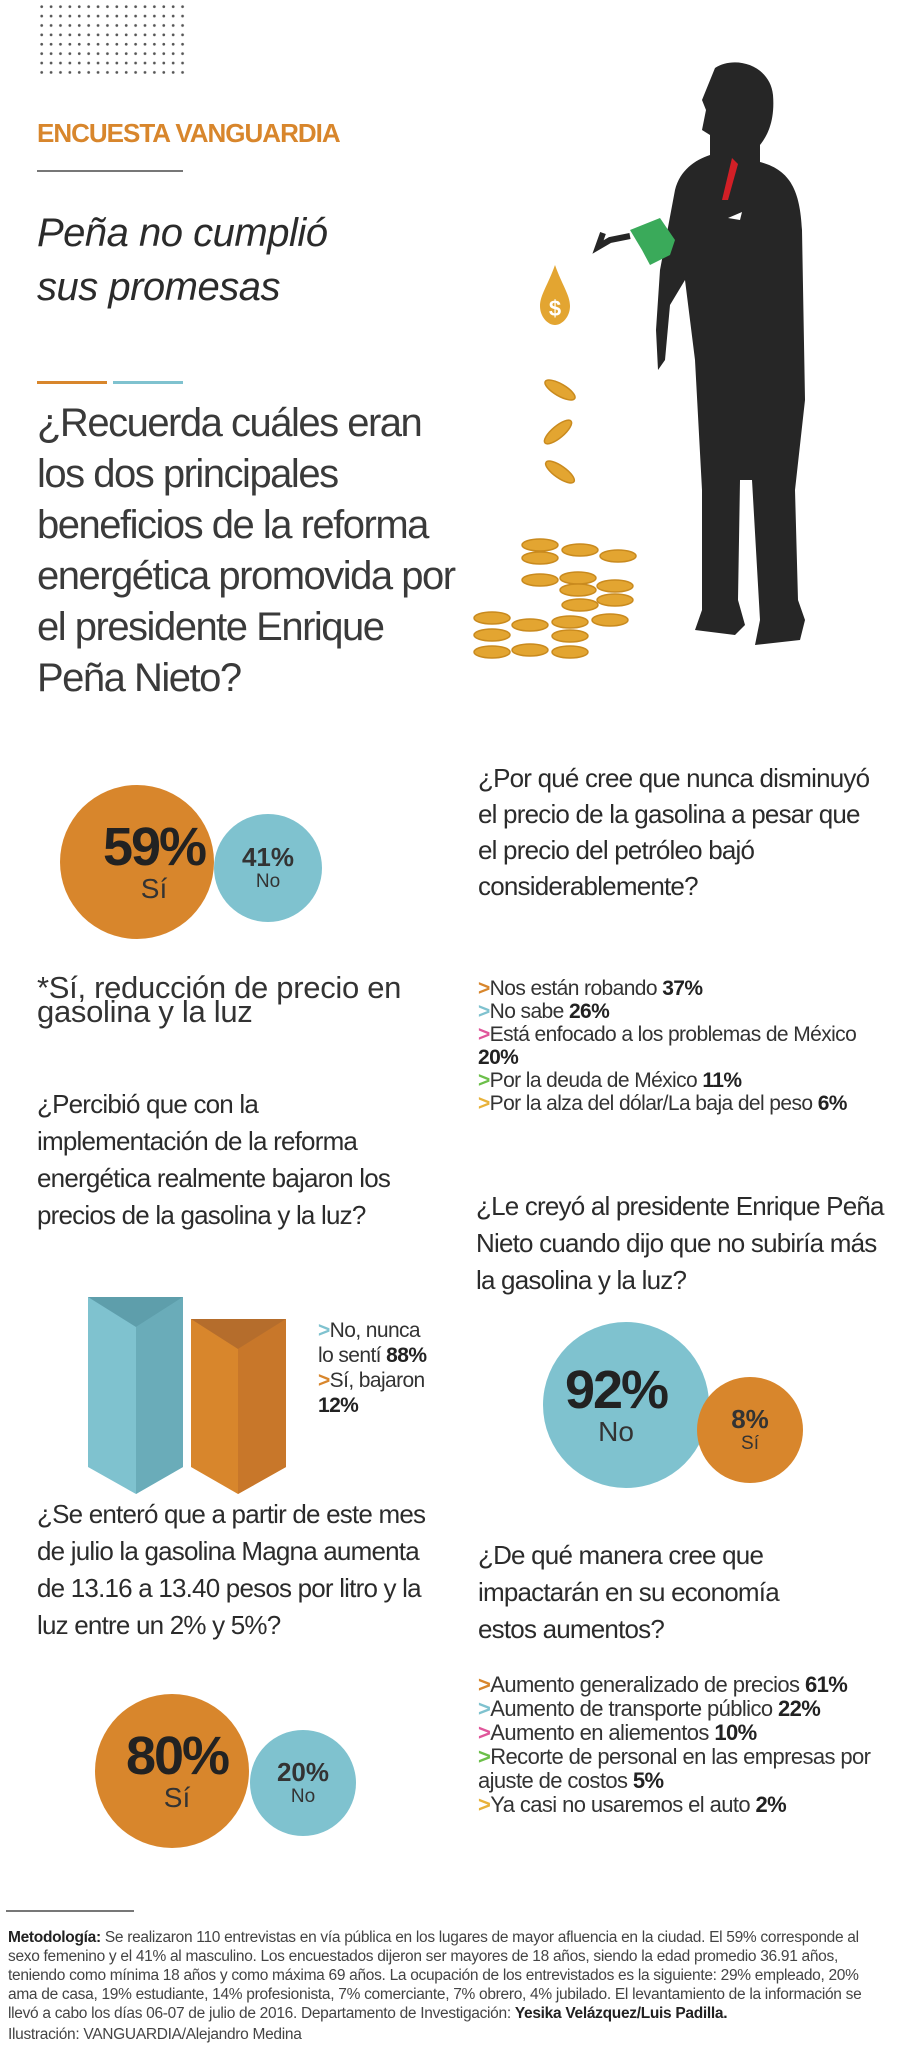 The width and height of the screenshot is (902, 2048). I want to click on item-text: Ya casi no usaremos el auto, so click(620, 1804).